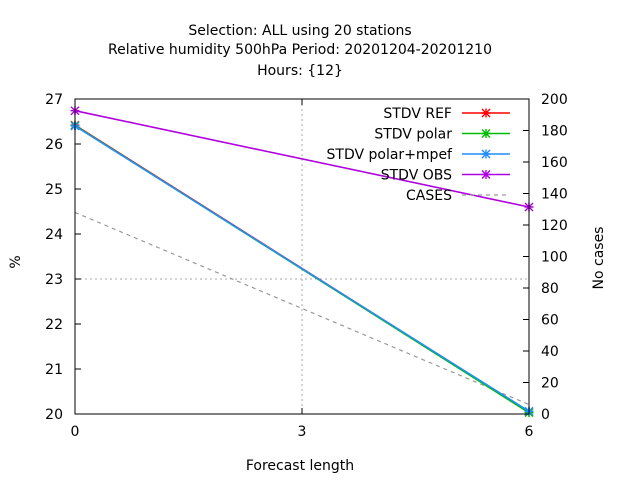 The width and height of the screenshot is (640, 480). What do you see at coordinates (550, 321) in the screenshot?
I see `y2-tick-label: 60` at bounding box center [550, 321].